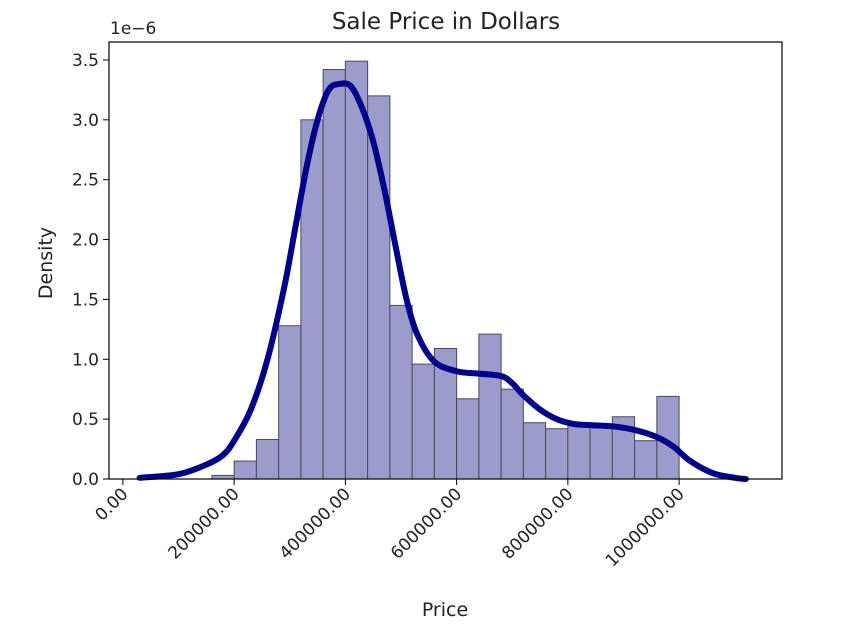 Image resolution: width=852 pixels, height=630 pixels. I want to click on x-tick-label: 400000.00, so click(315, 523).